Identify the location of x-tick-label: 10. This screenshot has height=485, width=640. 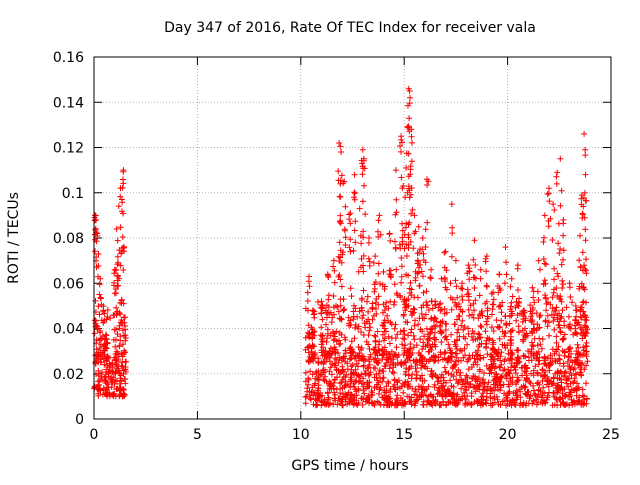
(301, 435).